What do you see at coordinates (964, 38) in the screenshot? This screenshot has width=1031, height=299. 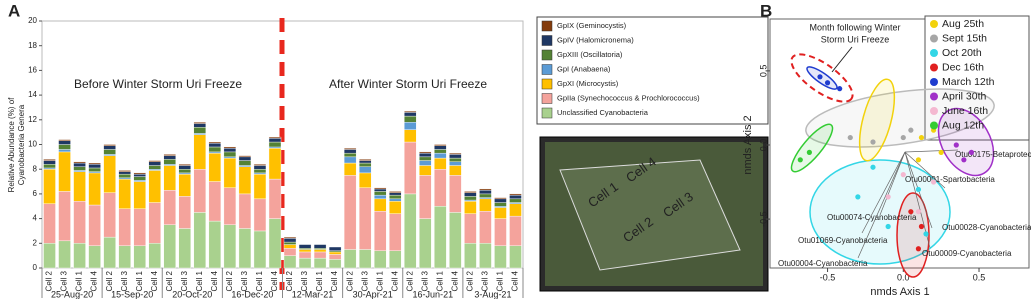 I see `legend-label: Sept 15th` at bounding box center [964, 38].